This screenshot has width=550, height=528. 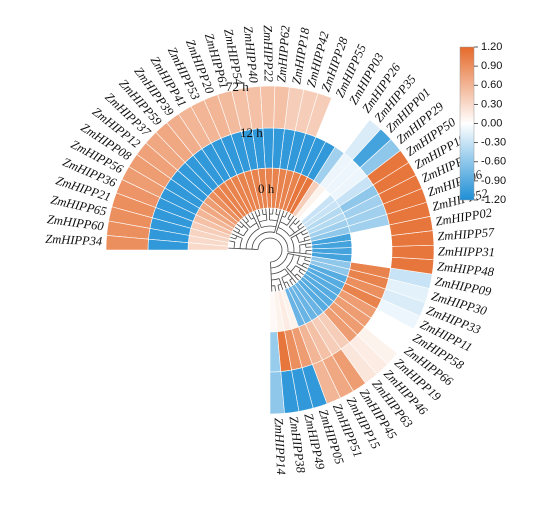 What do you see at coordinates (466, 234) in the screenshot?
I see `gene-label: ZmHIPP57` at bounding box center [466, 234].